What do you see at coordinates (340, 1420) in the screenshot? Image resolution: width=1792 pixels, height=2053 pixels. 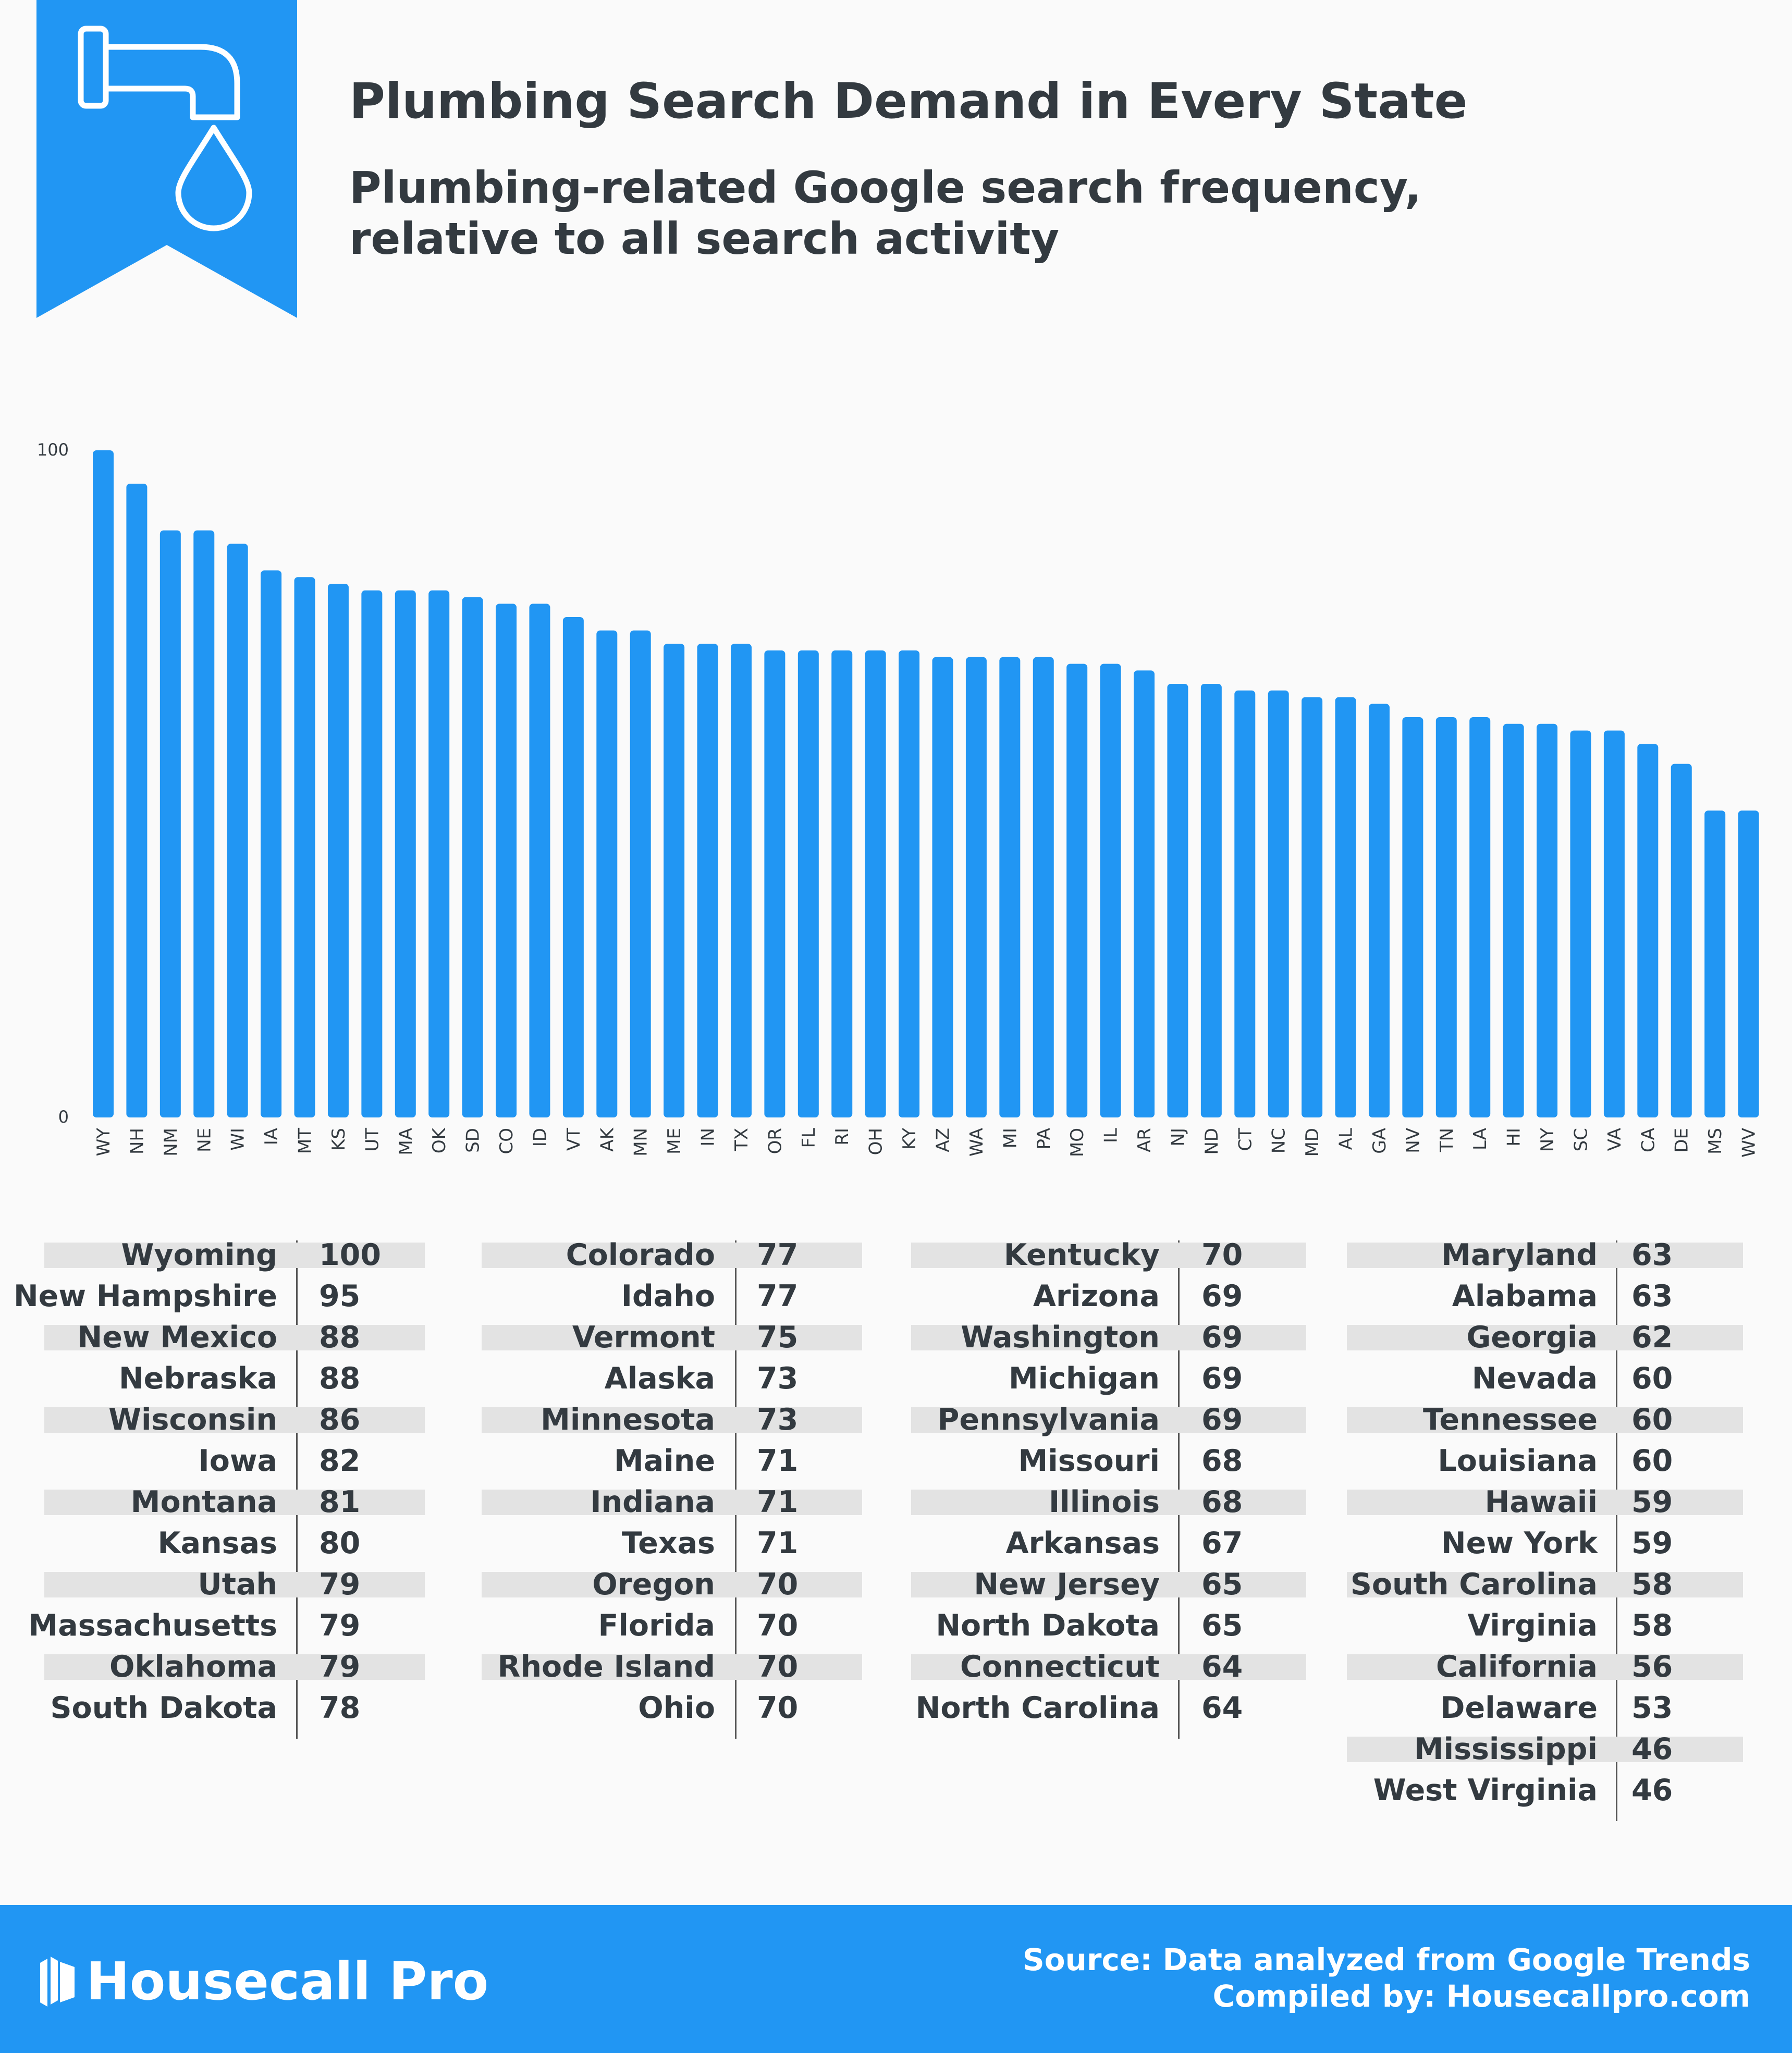 I see `state-value: 86` at bounding box center [340, 1420].